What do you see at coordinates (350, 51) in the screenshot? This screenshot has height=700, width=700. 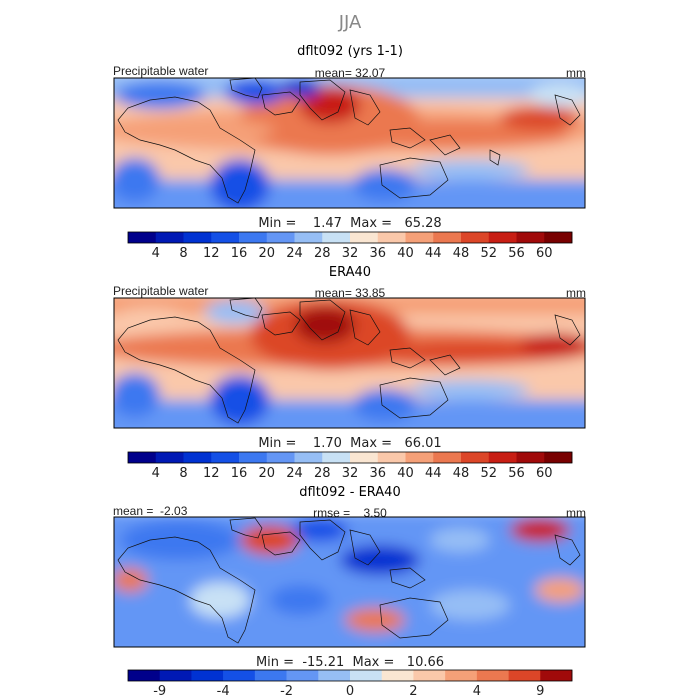 I see `panel-subtitle: dflt092 (yrs 1-1)` at bounding box center [350, 51].